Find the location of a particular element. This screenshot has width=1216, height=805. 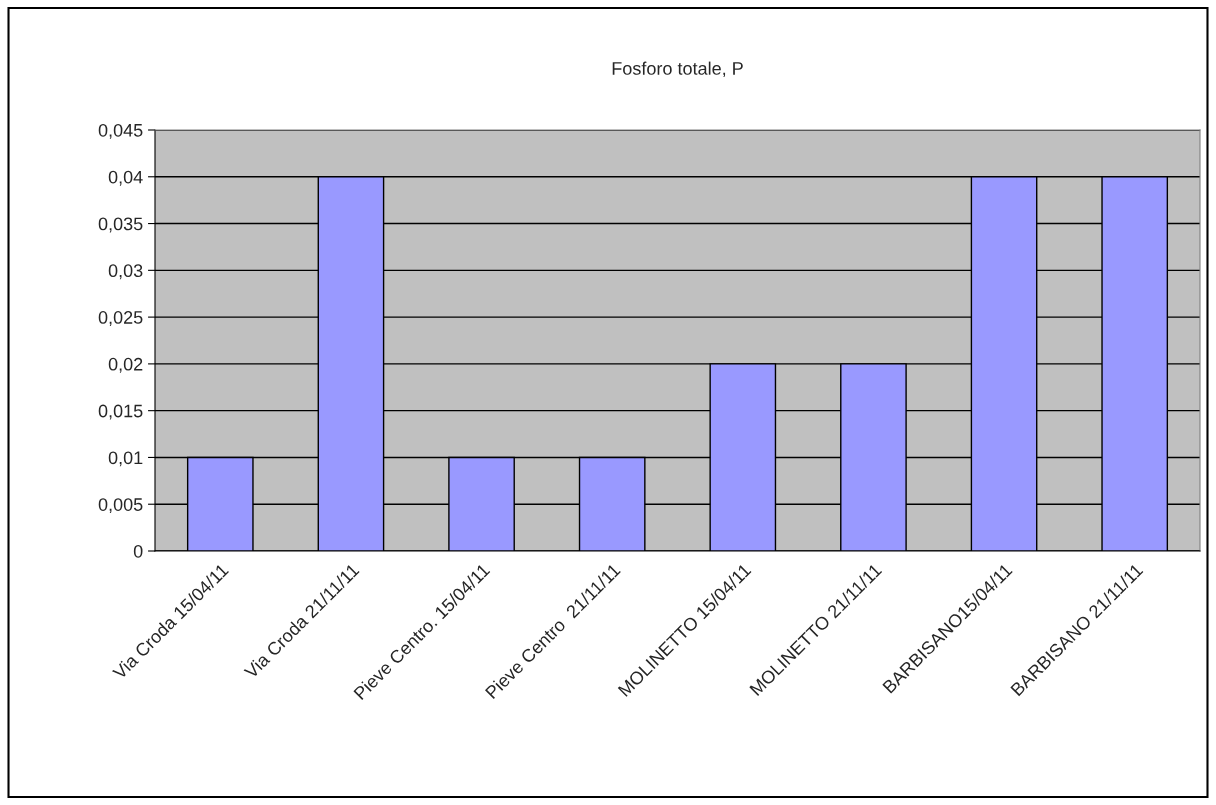

y-tick-label: 0,015 is located at coordinates (120, 412).